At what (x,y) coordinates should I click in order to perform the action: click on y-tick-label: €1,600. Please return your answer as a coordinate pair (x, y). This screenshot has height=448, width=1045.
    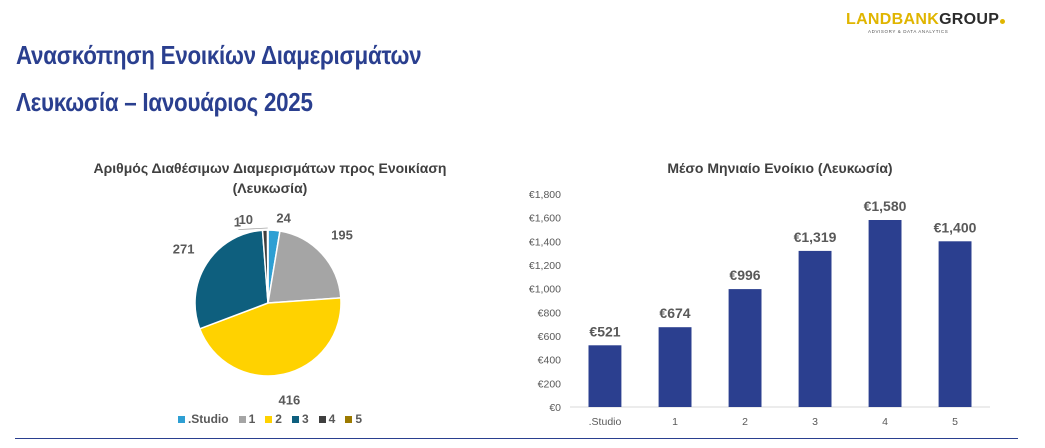
    Looking at the image, I should click on (545, 219).